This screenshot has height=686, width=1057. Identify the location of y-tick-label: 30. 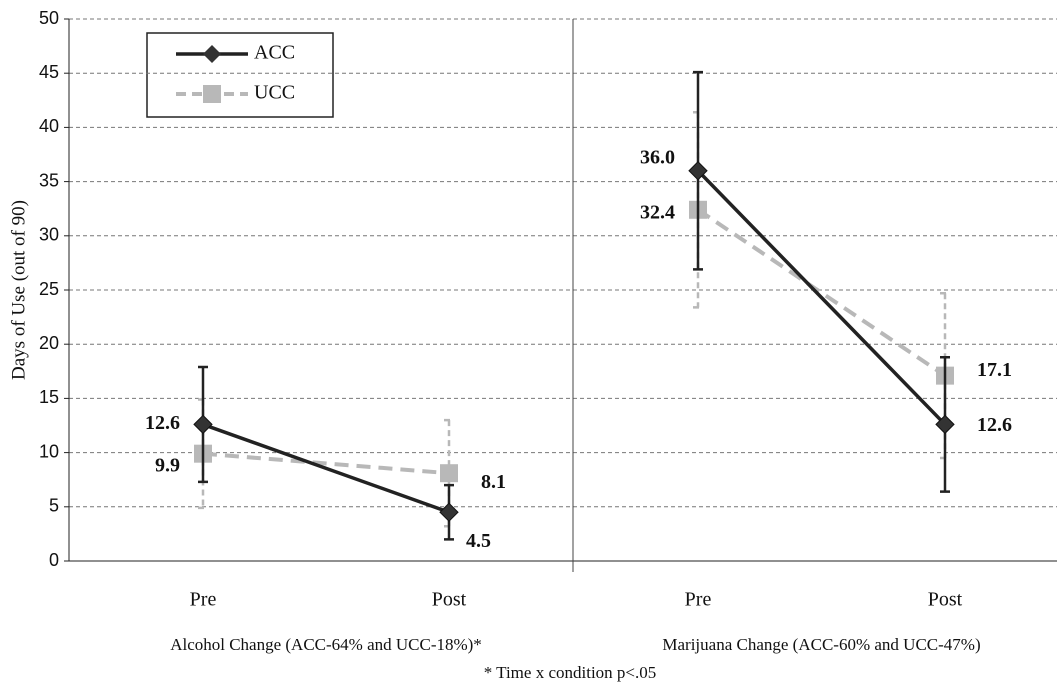
(49, 235).